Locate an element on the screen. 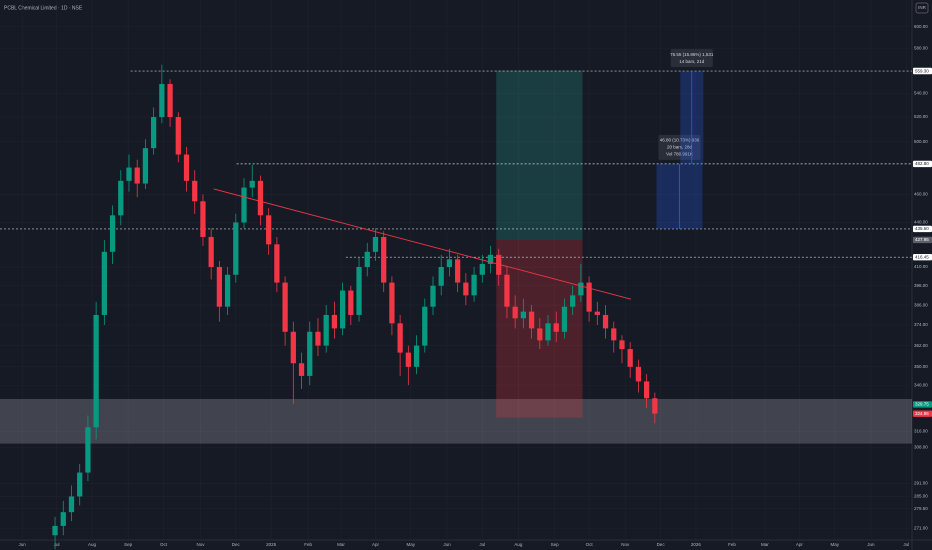 The height and width of the screenshot is (550, 932). measure-label-box is located at coordinates (679, 147).